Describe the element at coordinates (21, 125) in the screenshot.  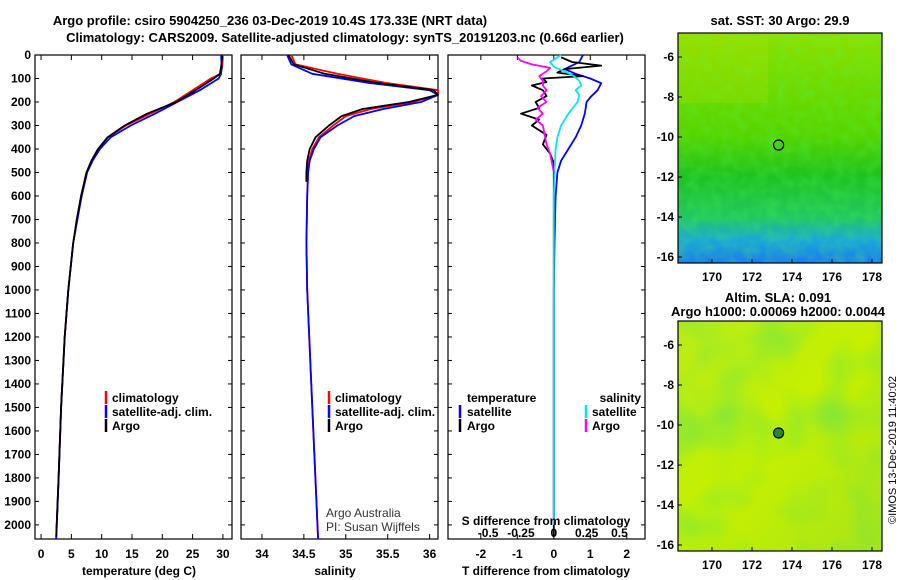
I see `depth-tick-label: 300` at that location.